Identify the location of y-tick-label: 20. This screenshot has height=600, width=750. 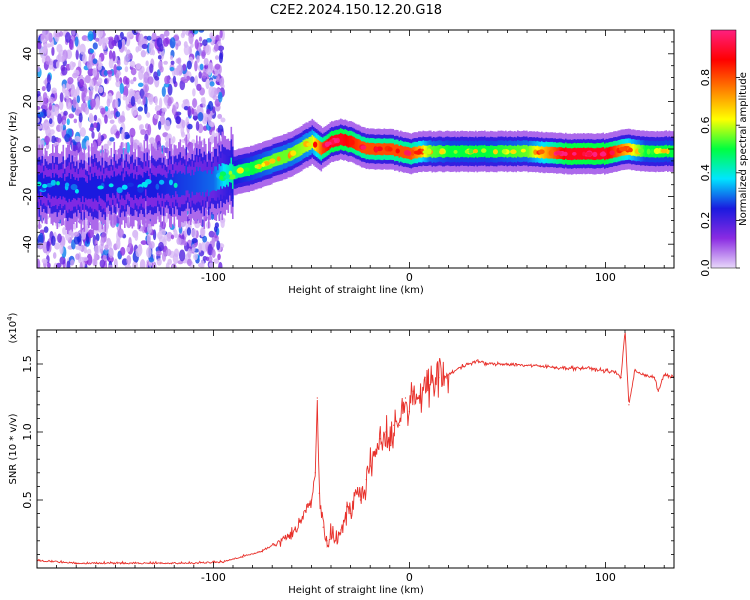
(27, 101).